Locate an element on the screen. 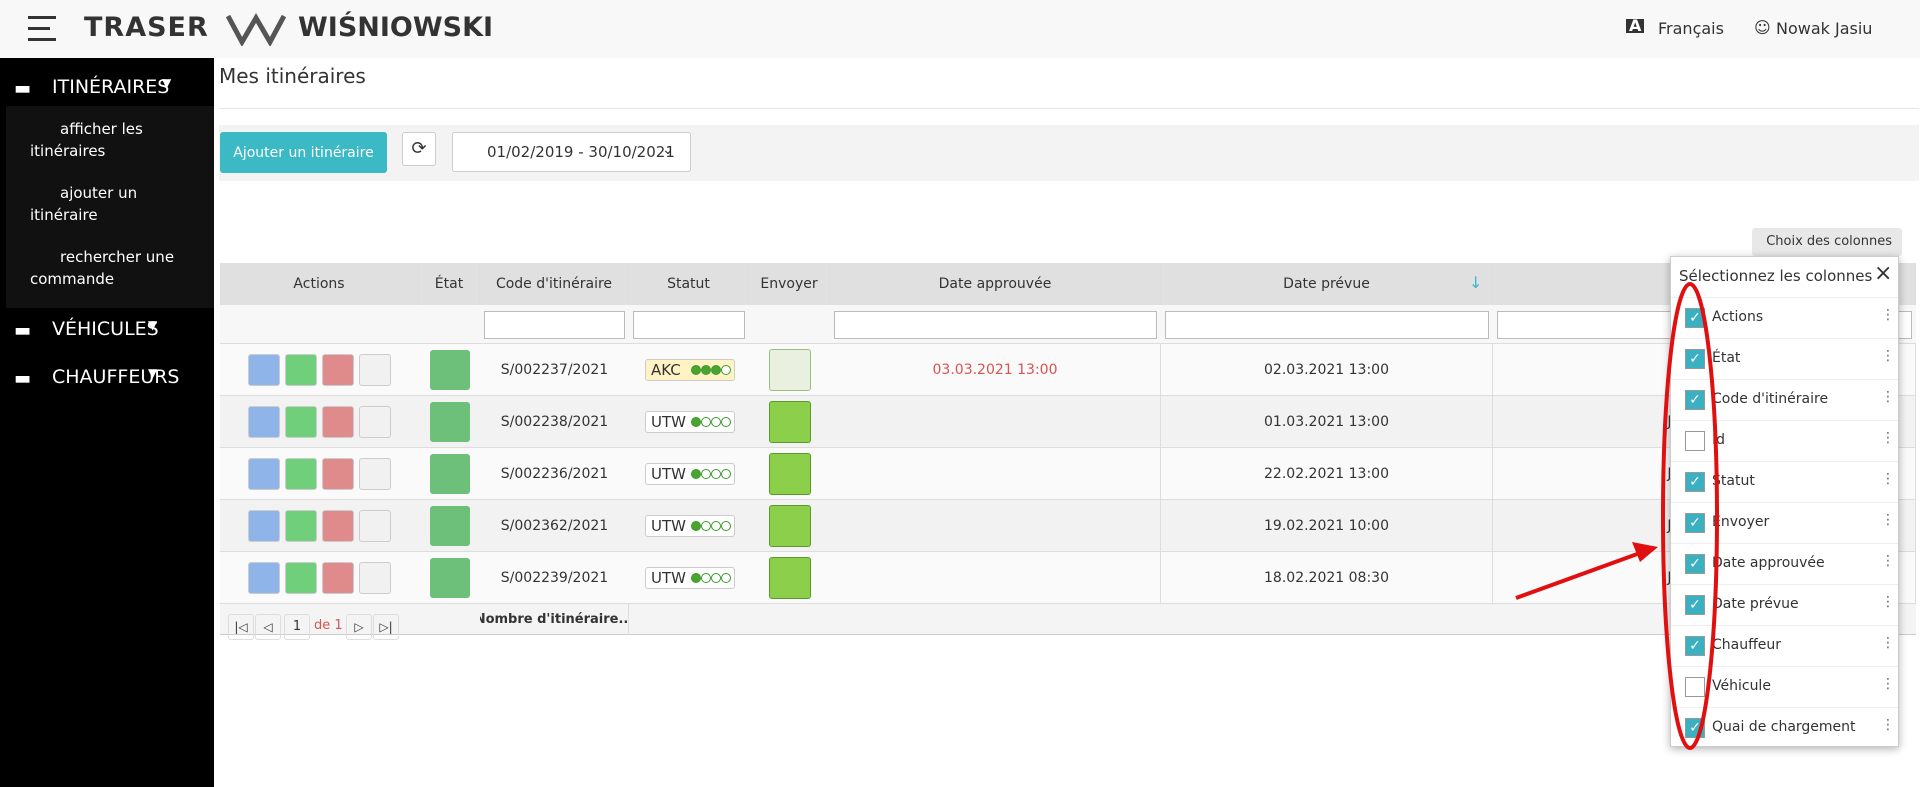  status-code: UTW is located at coordinates (668, 474).